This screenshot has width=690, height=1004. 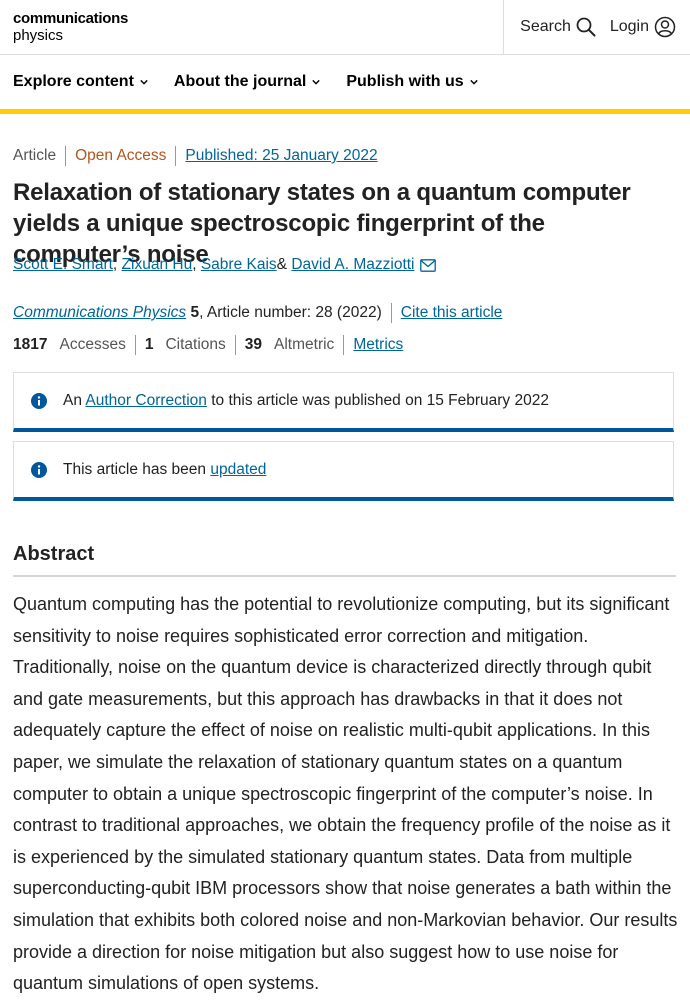 What do you see at coordinates (353, 264) in the screenshot?
I see `author-link: David A. Mazziotti` at bounding box center [353, 264].